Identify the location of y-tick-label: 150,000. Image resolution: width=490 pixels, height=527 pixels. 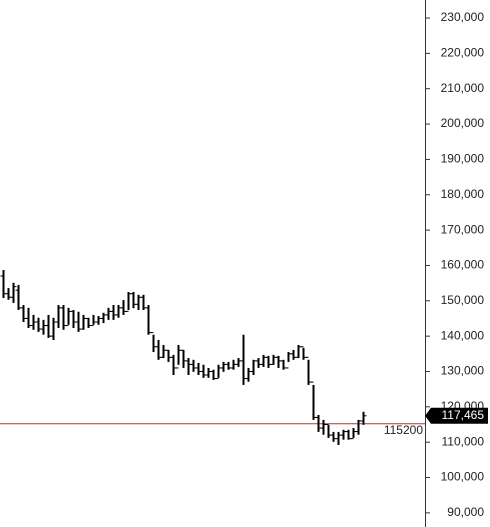
(463, 300).